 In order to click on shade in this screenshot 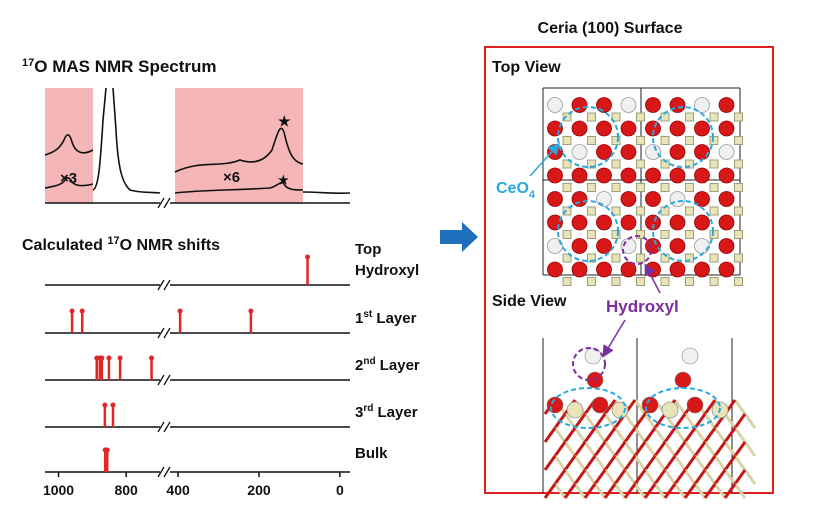, I will do `click(69, 145)`.